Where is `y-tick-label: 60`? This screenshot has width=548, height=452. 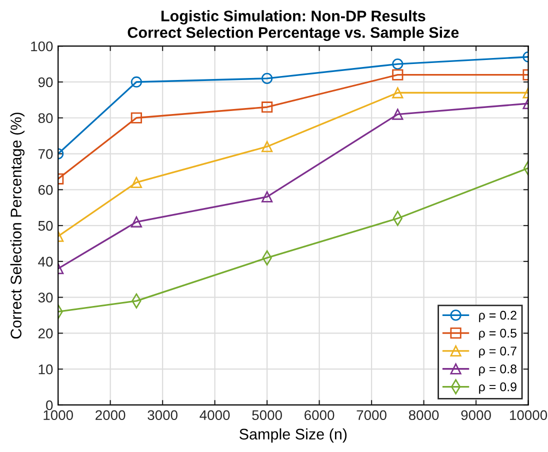
y-tick-label: 60 is located at coordinates (45, 189).